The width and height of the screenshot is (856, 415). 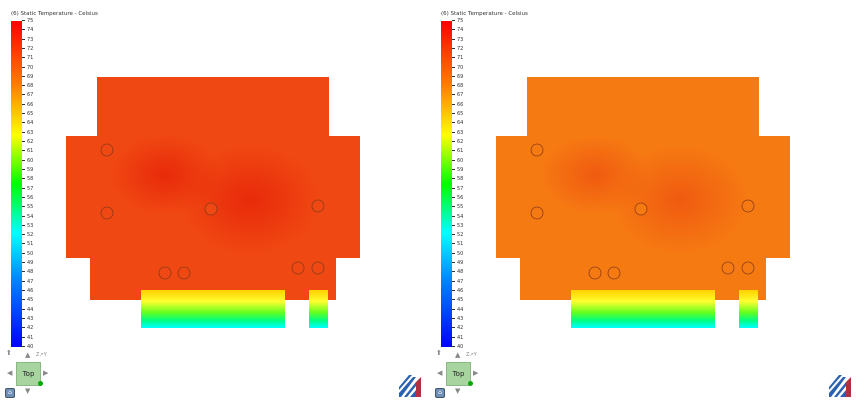 I want to click on hot-zone, so click(x=595, y=175).